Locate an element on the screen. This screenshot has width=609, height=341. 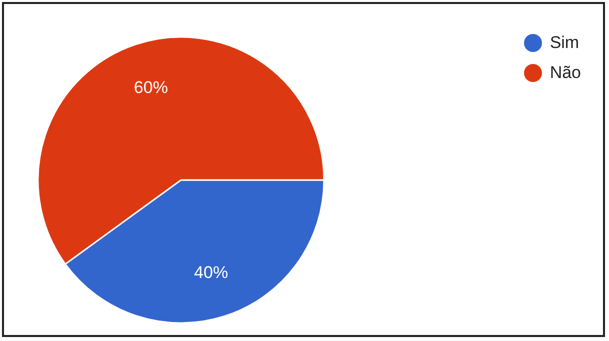
data-label: 40% is located at coordinates (211, 272).